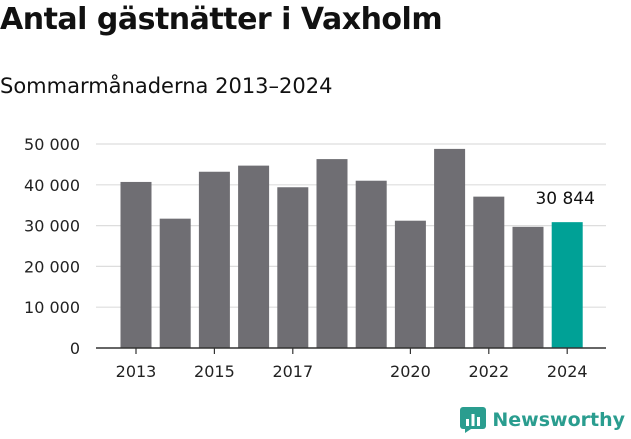 This screenshot has width=631, height=439. What do you see at coordinates (214, 371) in the screenshot?
I see `x-tick-label: 2015` at bounding box center [214, 371].